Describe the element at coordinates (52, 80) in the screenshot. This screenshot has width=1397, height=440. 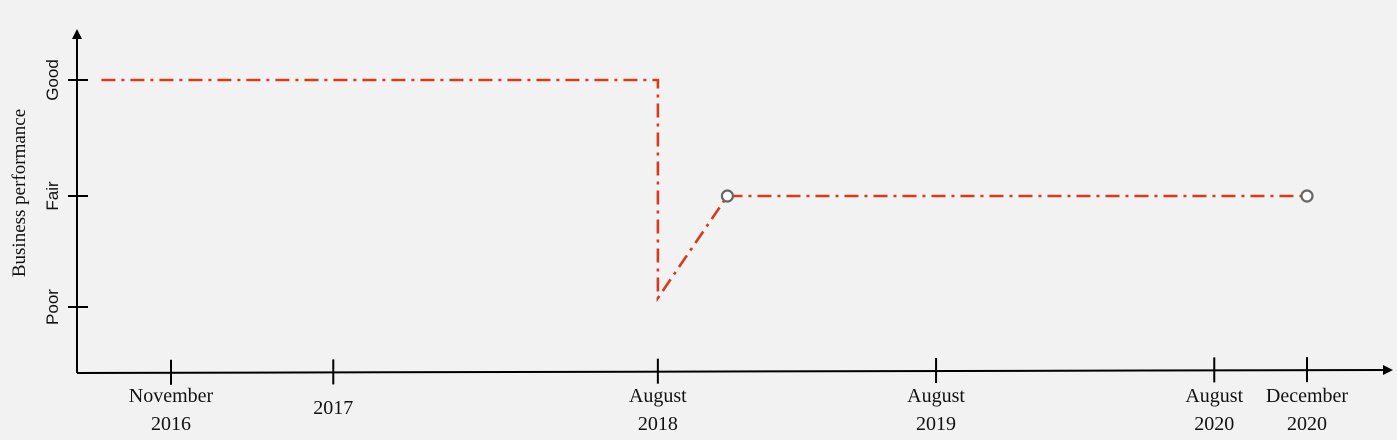
I see `y-tick-label: Good` at that location.